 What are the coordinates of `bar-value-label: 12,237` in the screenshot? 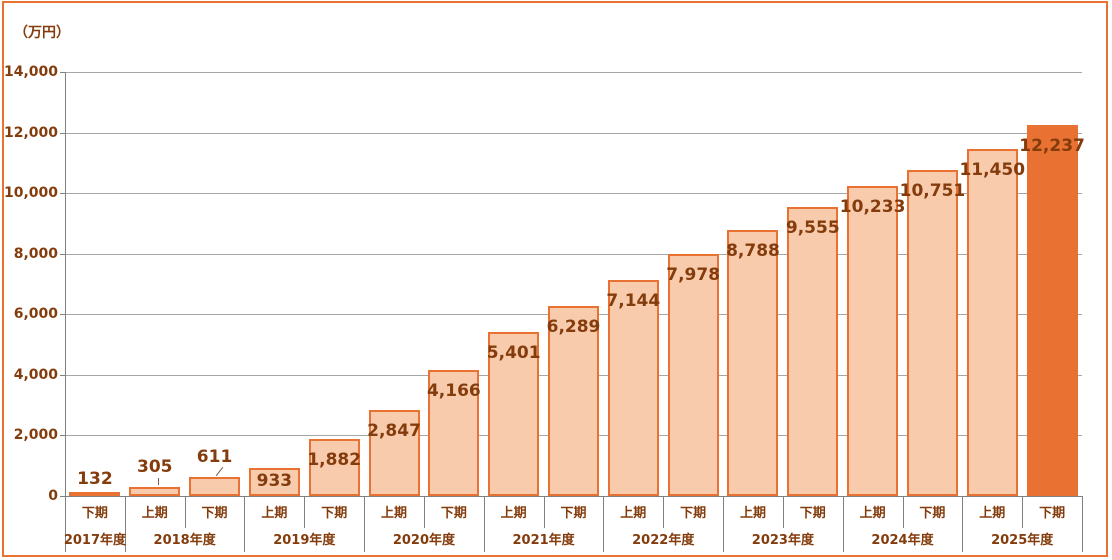 It's located at (1052, 146).